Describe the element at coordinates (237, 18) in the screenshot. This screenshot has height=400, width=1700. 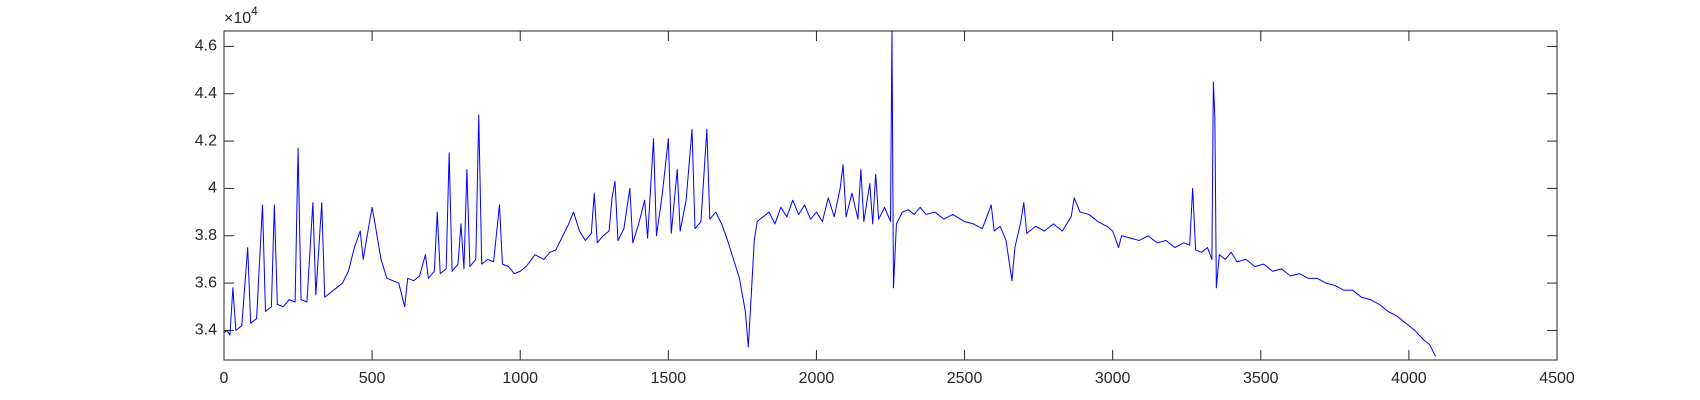
I see `y-multiplier-base: ×10` at that location.